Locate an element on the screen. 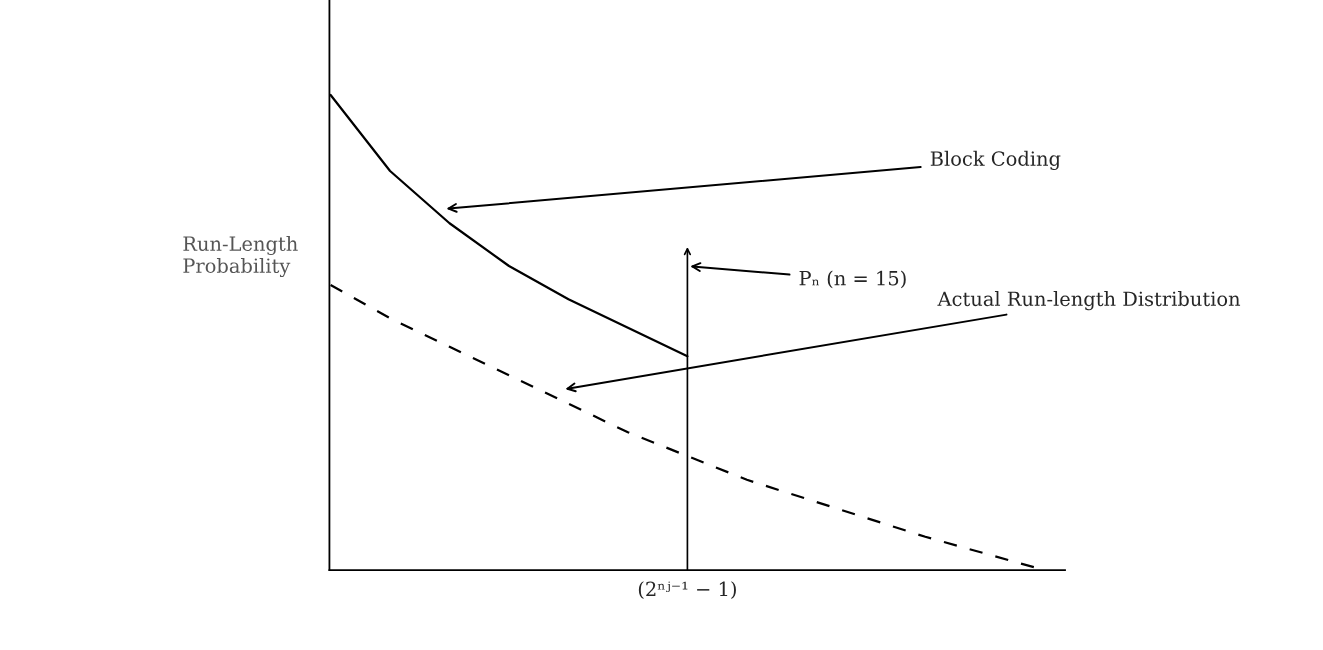  text: (2ⁿʲ⁻¹ − 1) is located at coordinates (687, 590).